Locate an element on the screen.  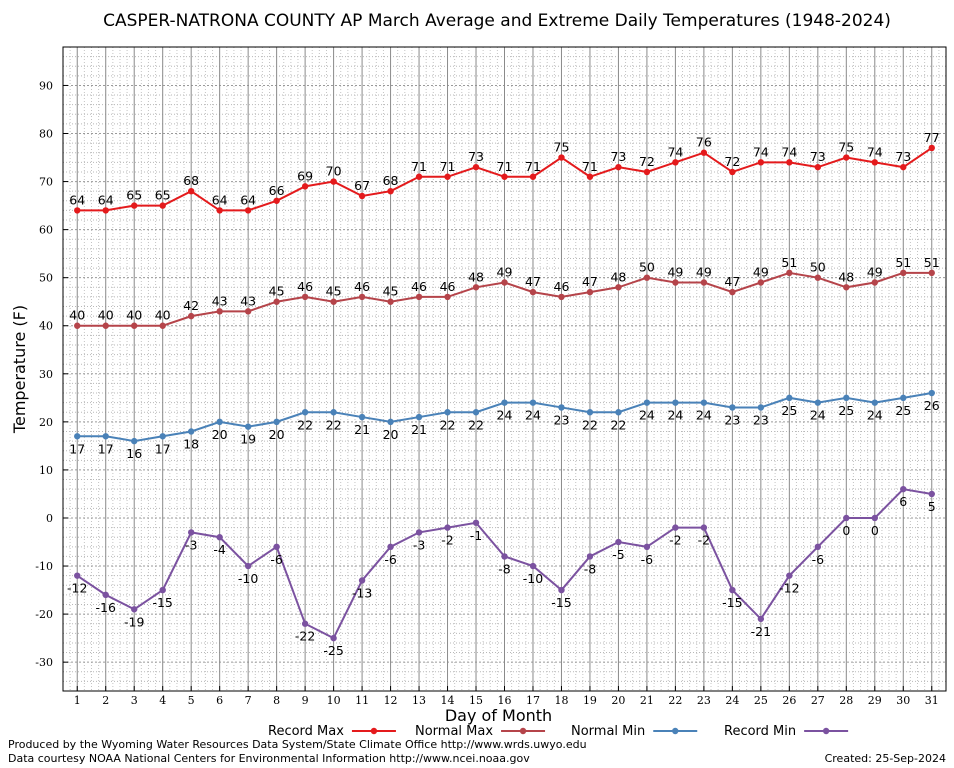
data-label: -2 is located at coordinates (675, 540).